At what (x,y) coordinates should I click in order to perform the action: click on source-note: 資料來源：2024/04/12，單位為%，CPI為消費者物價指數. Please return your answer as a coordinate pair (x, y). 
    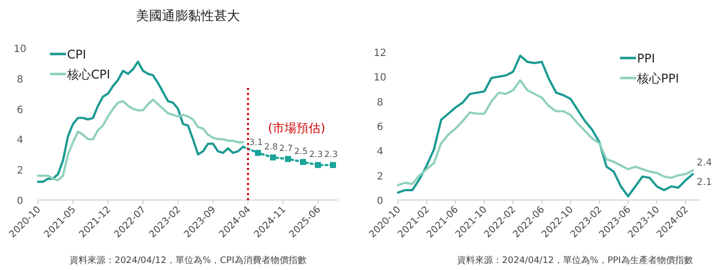
    Looking at the image, I should click on (188, 260).